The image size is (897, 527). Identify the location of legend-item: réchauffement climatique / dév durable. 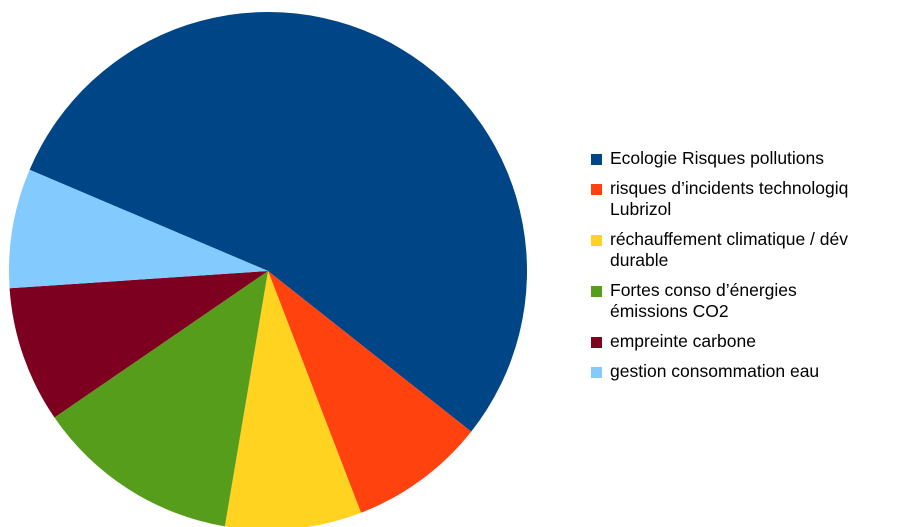
(744, 250).